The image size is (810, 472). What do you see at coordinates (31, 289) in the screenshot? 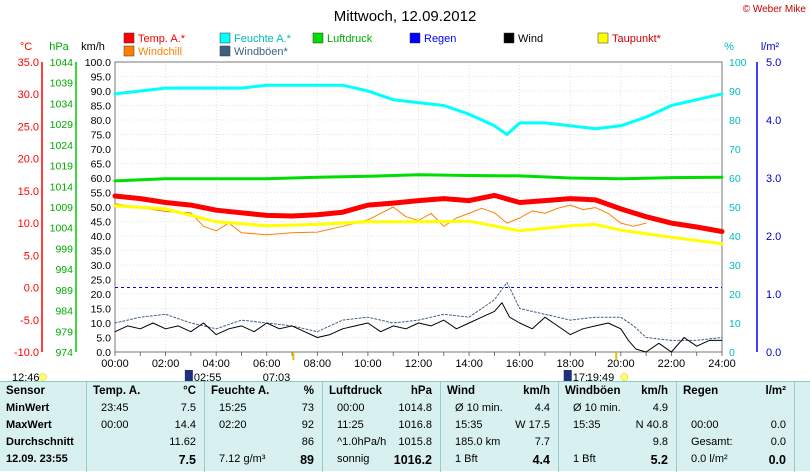
I see `temp-tick-label: 0.0` at bounding box center [31, 289].